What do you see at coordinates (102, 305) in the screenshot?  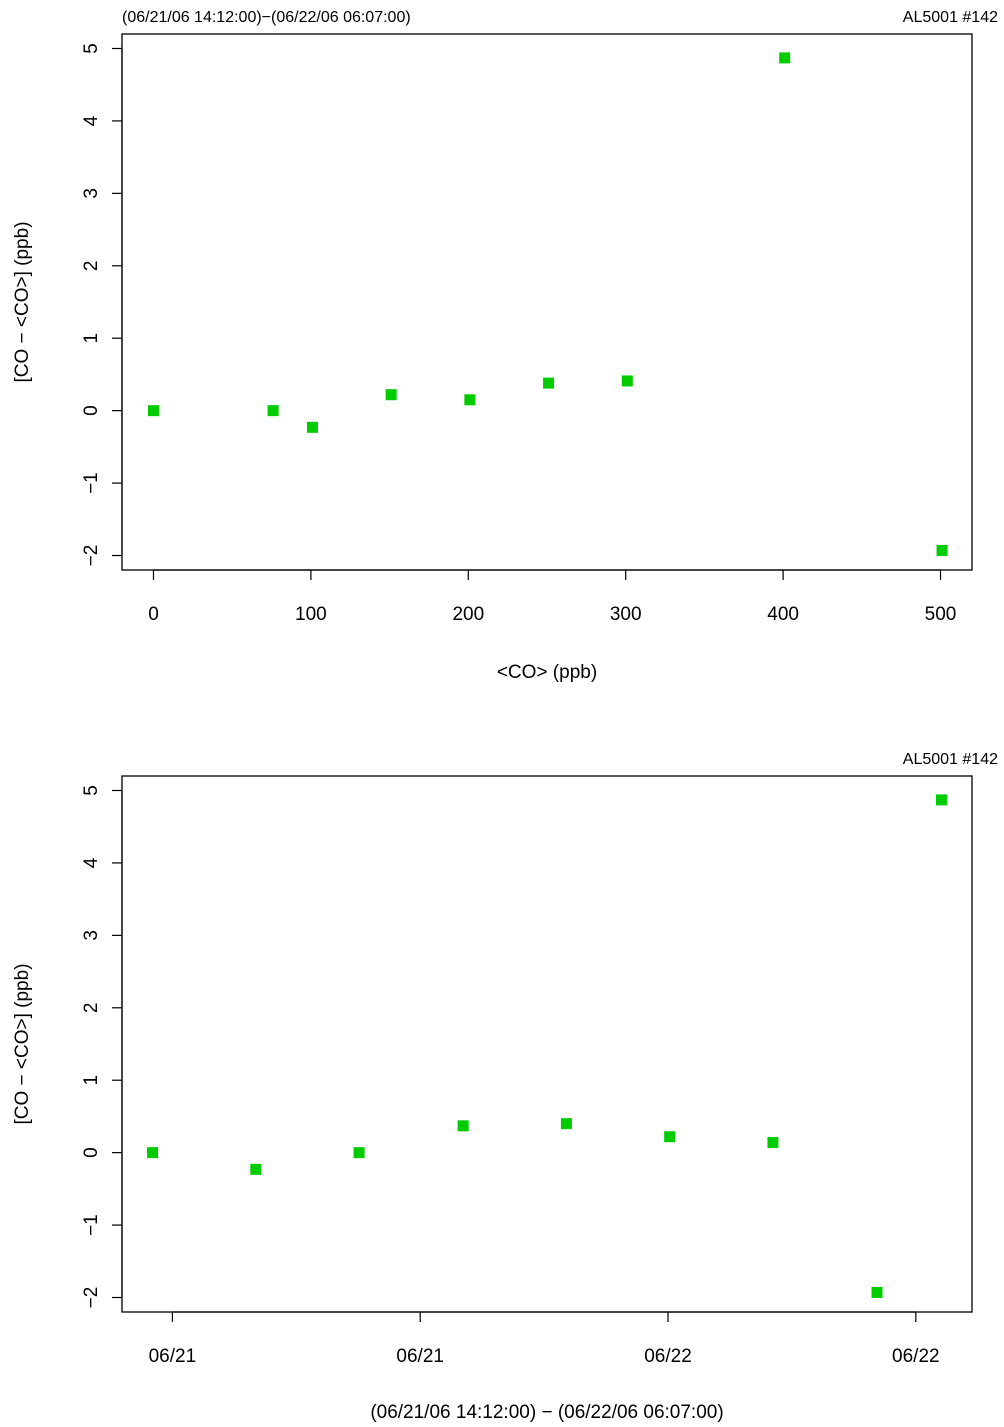 I see `top-y-axis: −2 −1 0 1 2 3 4 5` at bounding box center [102, 305].